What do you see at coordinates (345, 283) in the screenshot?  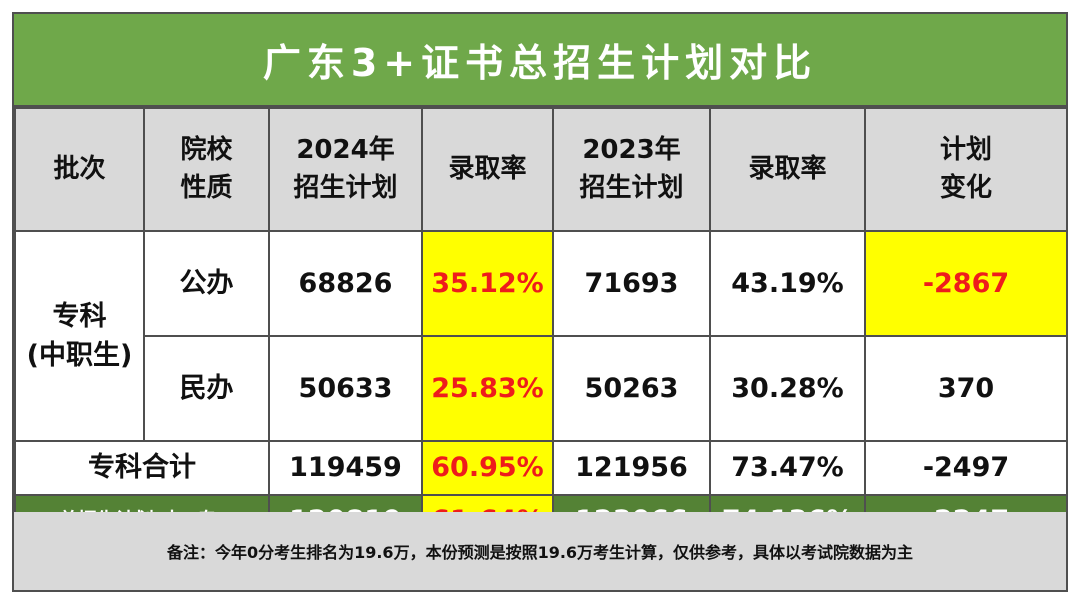 I see `plan-2024-cell: 68826` at bounding box center [345, 283].